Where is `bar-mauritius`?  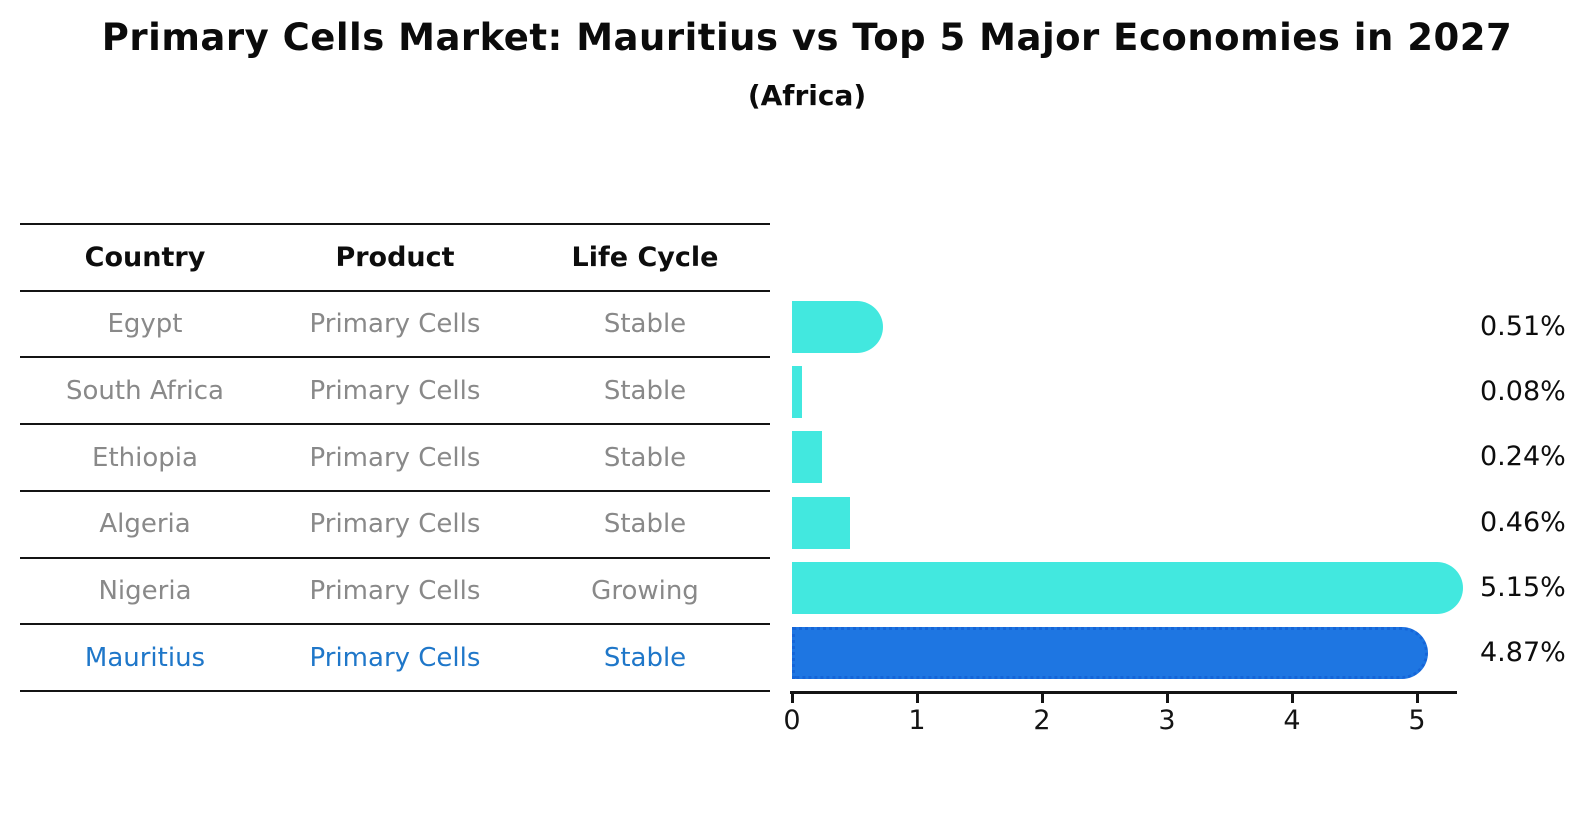 bar-mauritius is located at coordinates (1110, 653).